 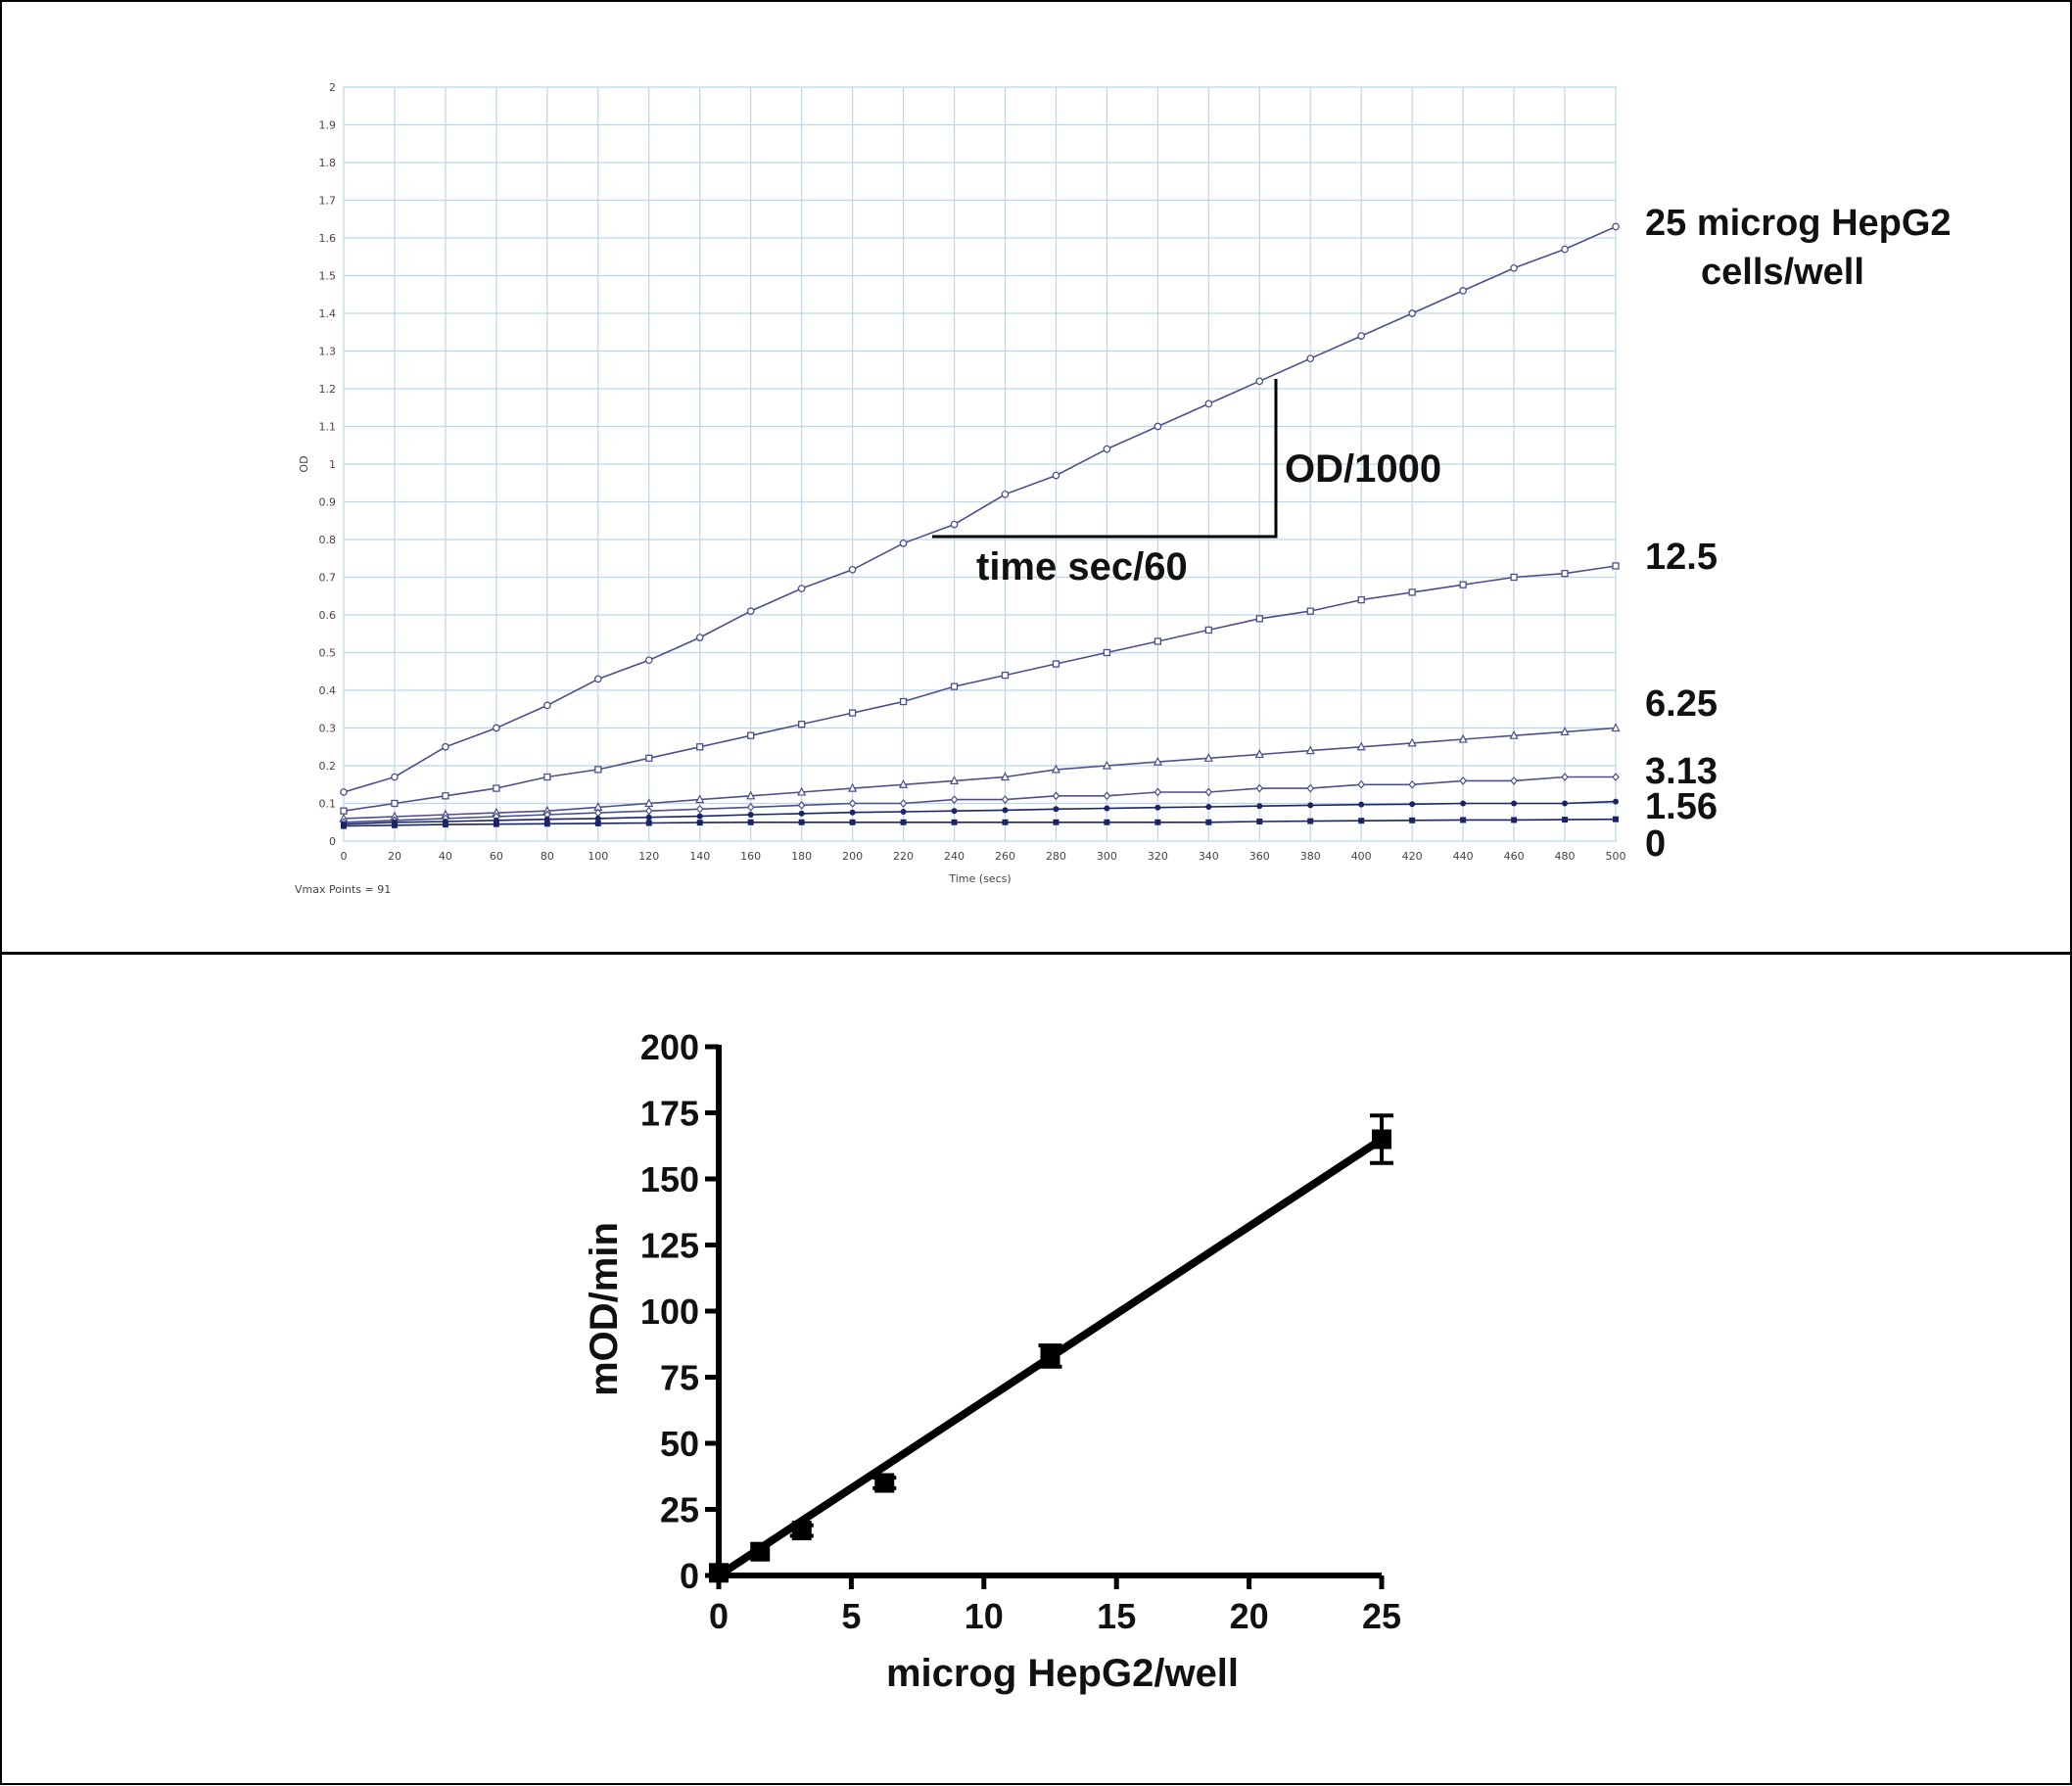 What do you see at coordinates (719, 1573) in the screenshot?
I see `rate-data-point` at bounding box center [719, 1573].